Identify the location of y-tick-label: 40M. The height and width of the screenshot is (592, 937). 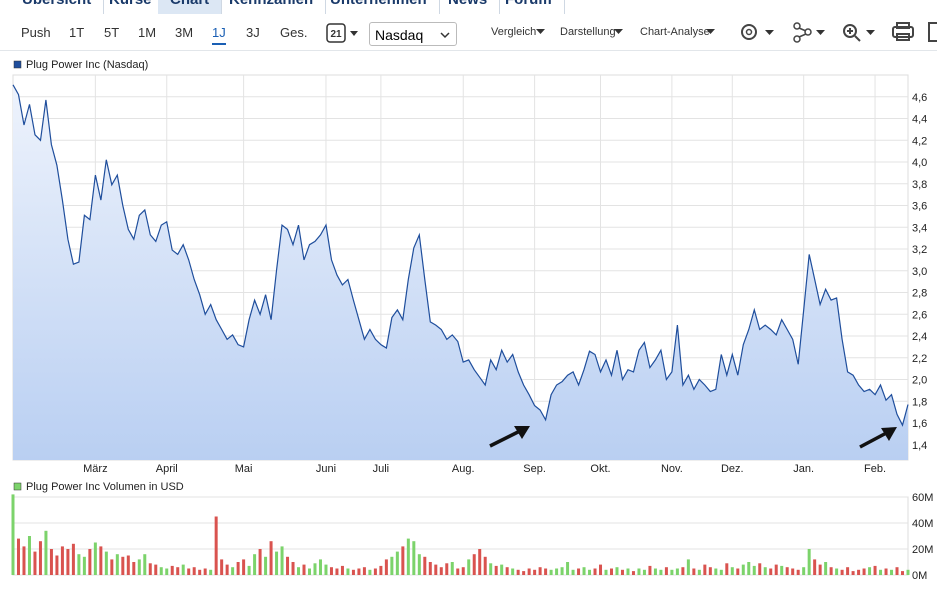
(922, 524).